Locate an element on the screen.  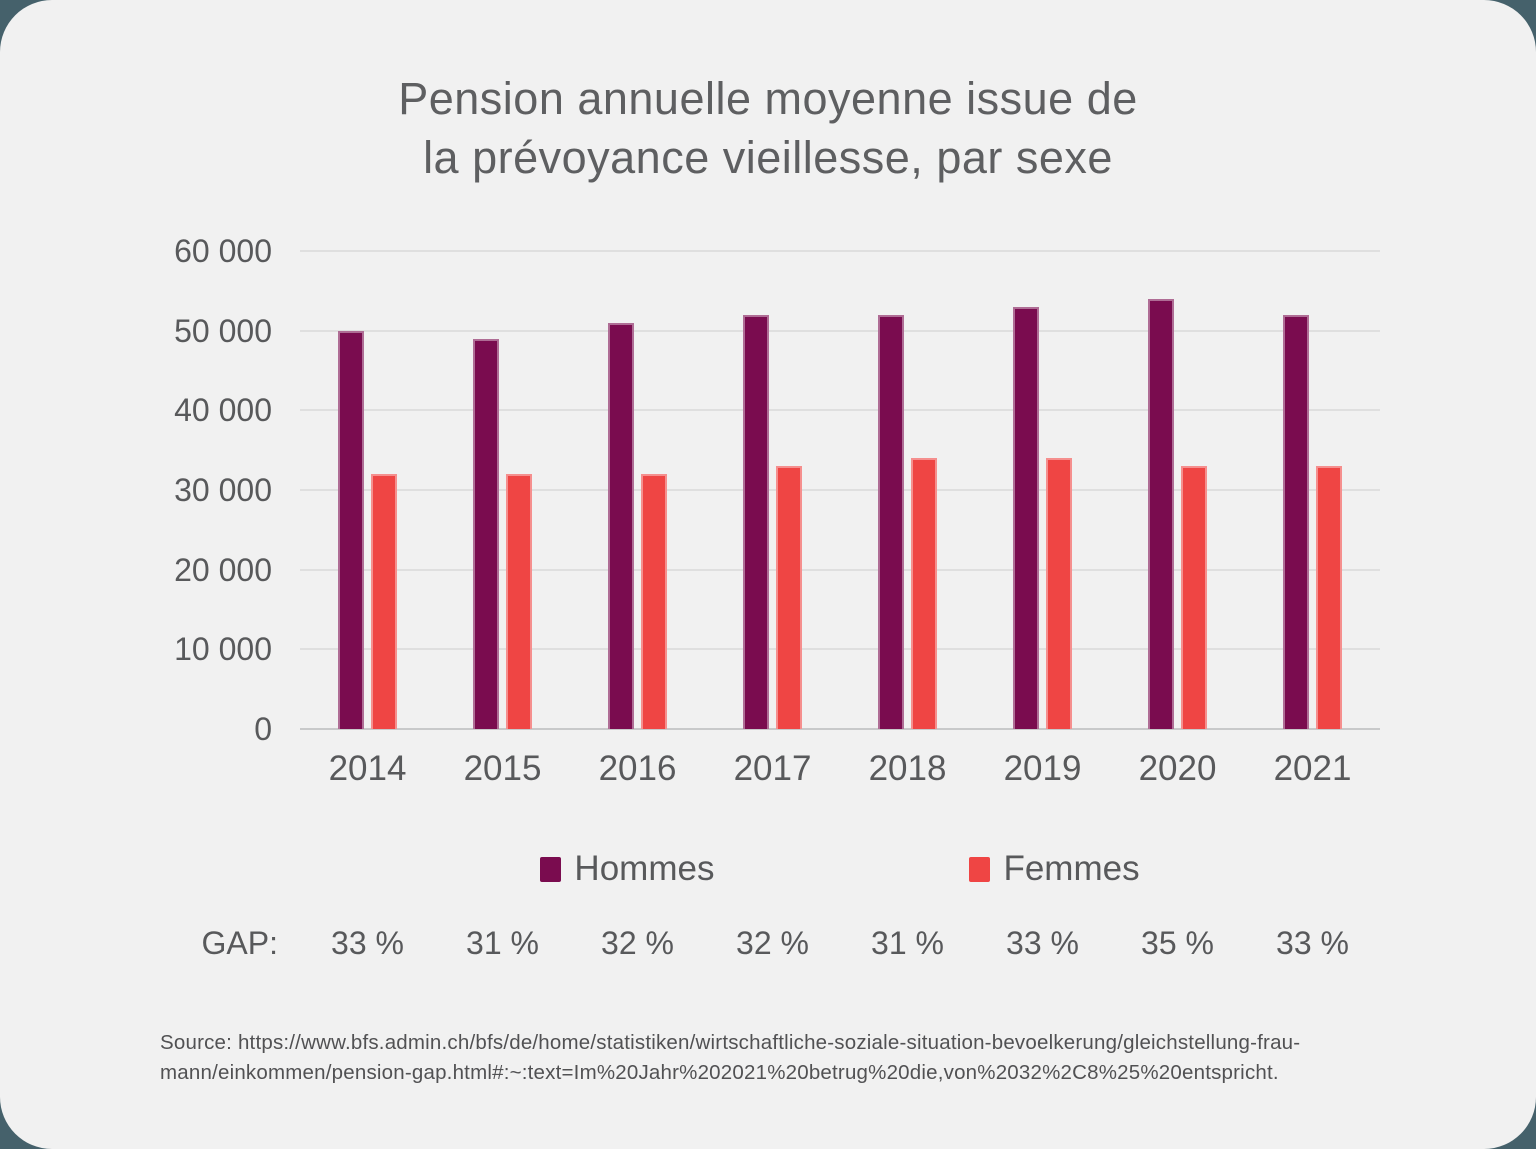
bar-group-2016 is located at coordinates (637, 490).